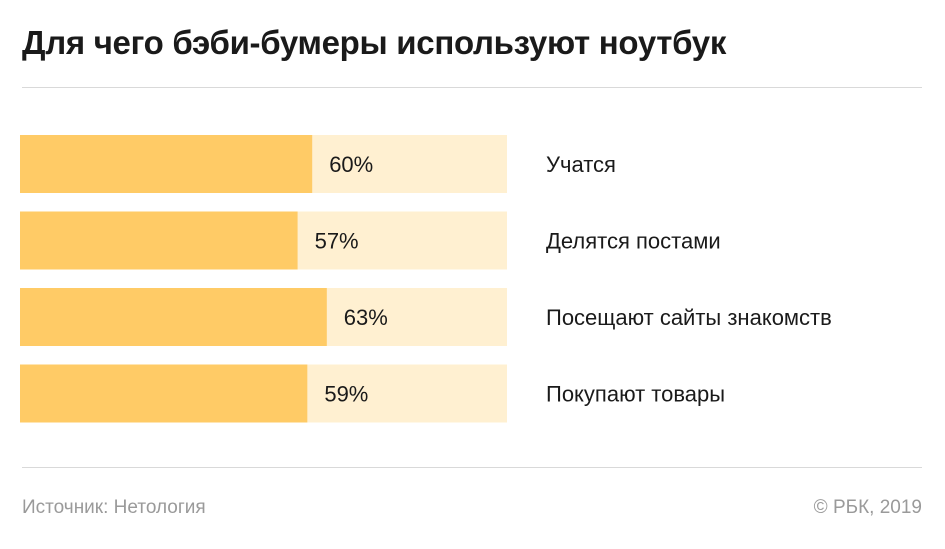 This screenshot has width=945, height=549. What do you see at coordinates (337, 241) in the screenshot?
I see `bar-value-label: 57%` at bounding box center [337, 241].